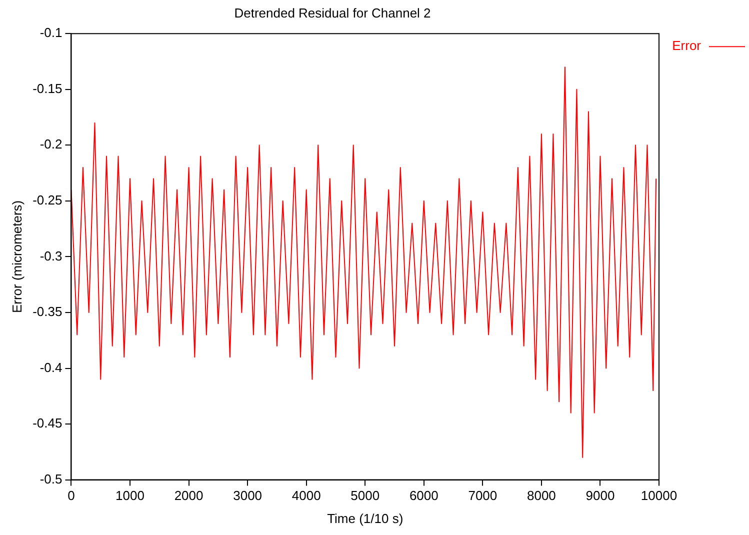 The height and width of the screenshot is (535, 749). I want to click on x-tick-label: 6000, so click(423, 496).